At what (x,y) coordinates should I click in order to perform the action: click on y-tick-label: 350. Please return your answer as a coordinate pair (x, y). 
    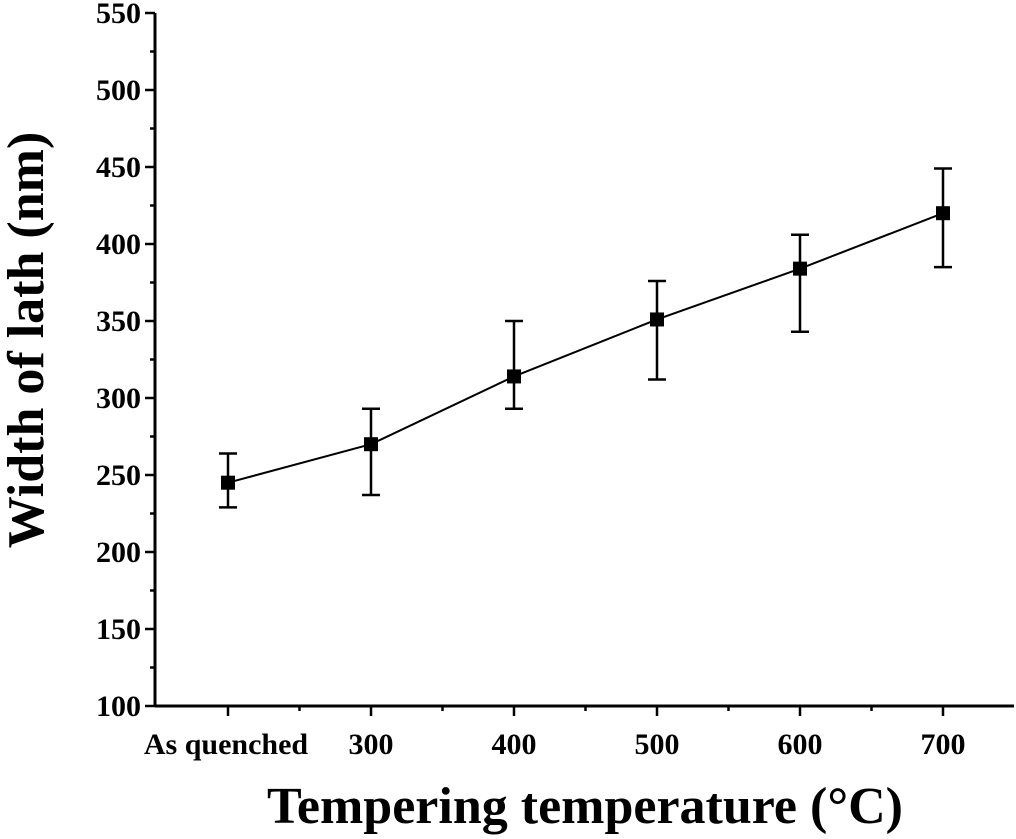
    Looking at the image, I should click on (118, 321).